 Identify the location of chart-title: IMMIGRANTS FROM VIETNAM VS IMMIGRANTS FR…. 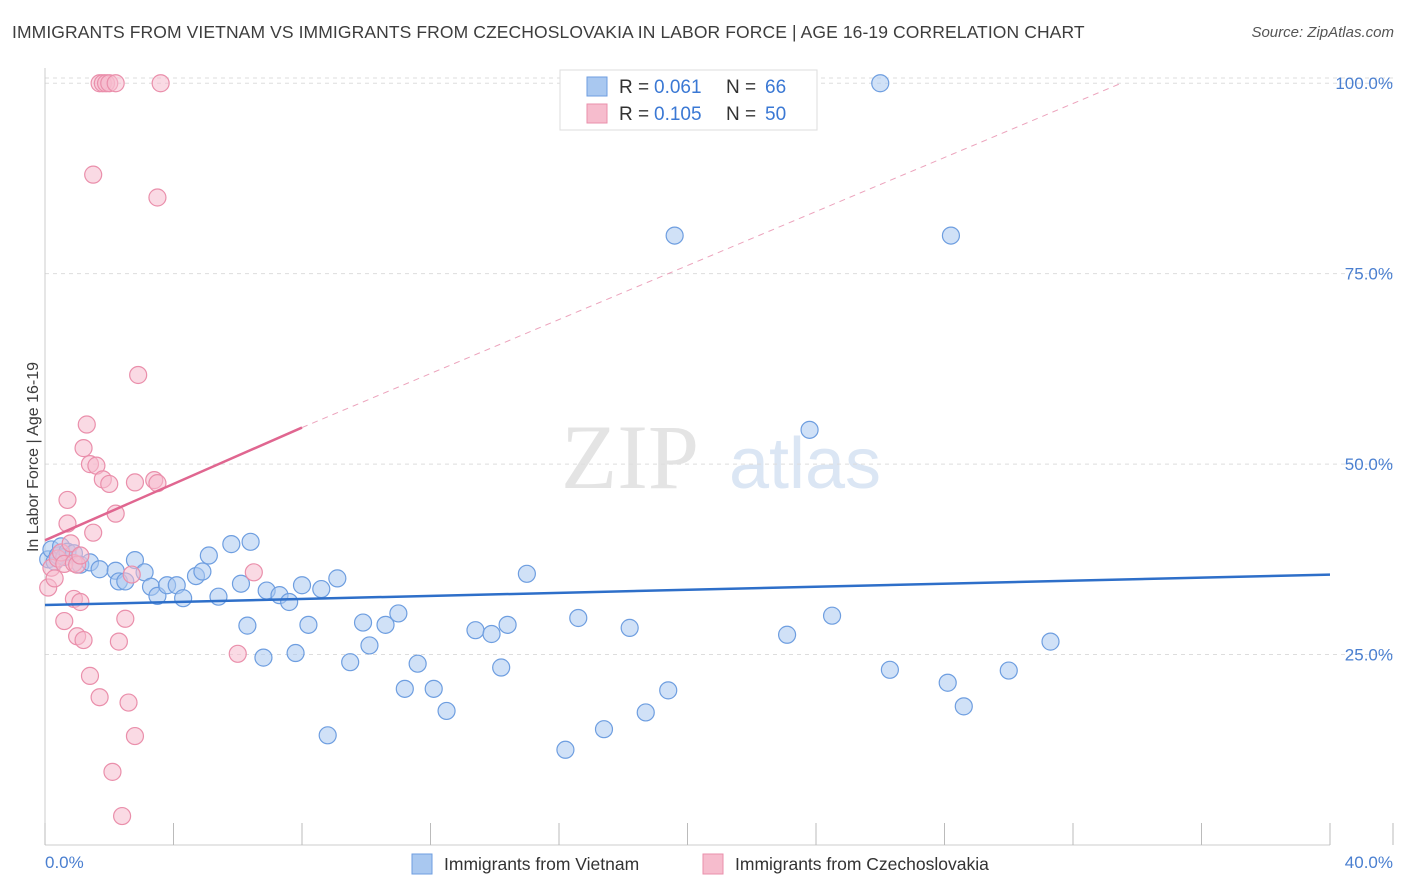
(548, 32).